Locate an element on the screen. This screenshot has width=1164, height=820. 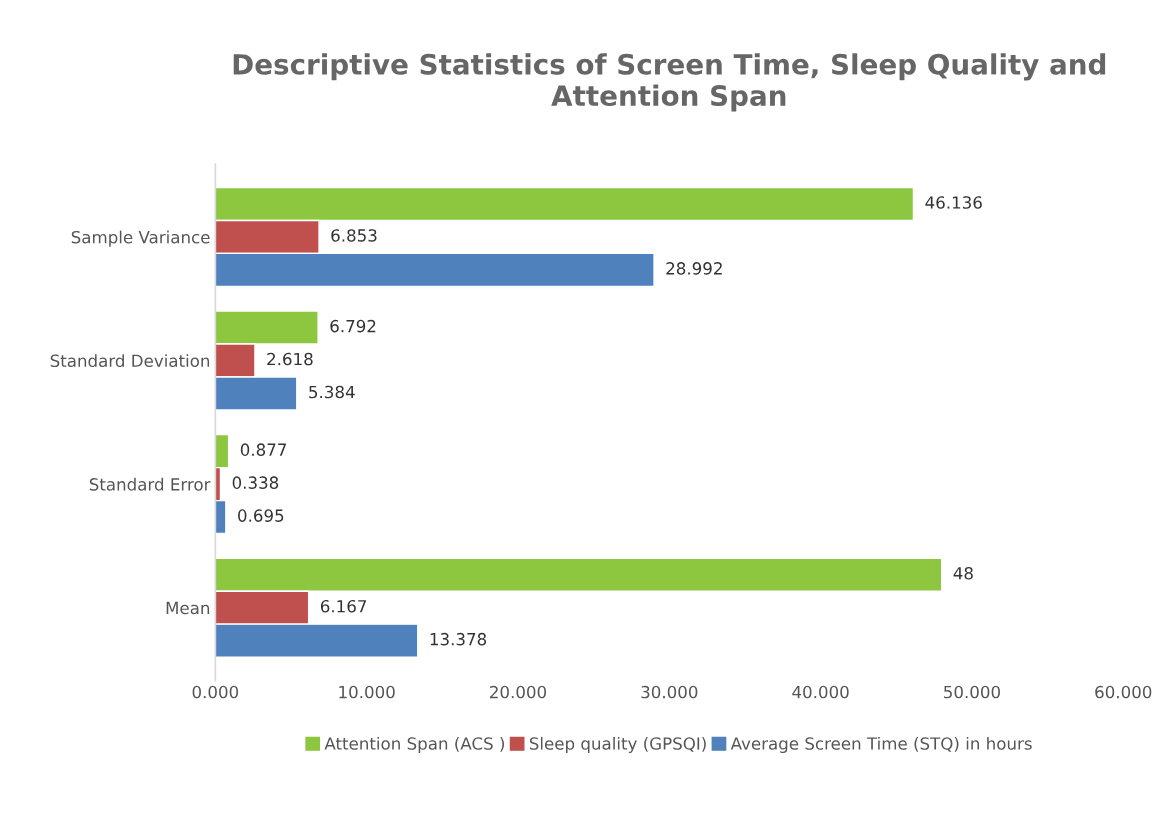
legend-label: Sleep quality (GPSQI) is located at coordinates (617, 745).